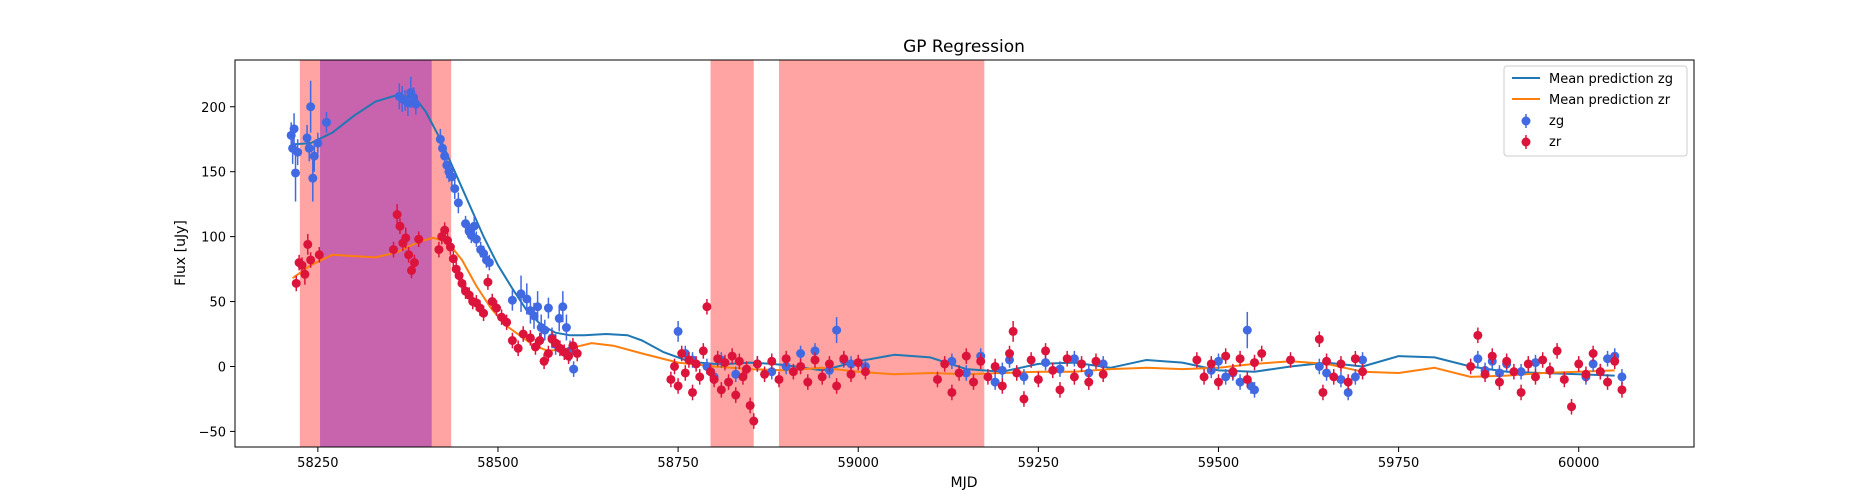 This screenshot has height=500, width=1875. Describe the element at coordinates (948, 459) in the screenshot. I see `x-axis-ticks: 58250 58500 58750 59000 59250 59500 59750 60000` at that location.